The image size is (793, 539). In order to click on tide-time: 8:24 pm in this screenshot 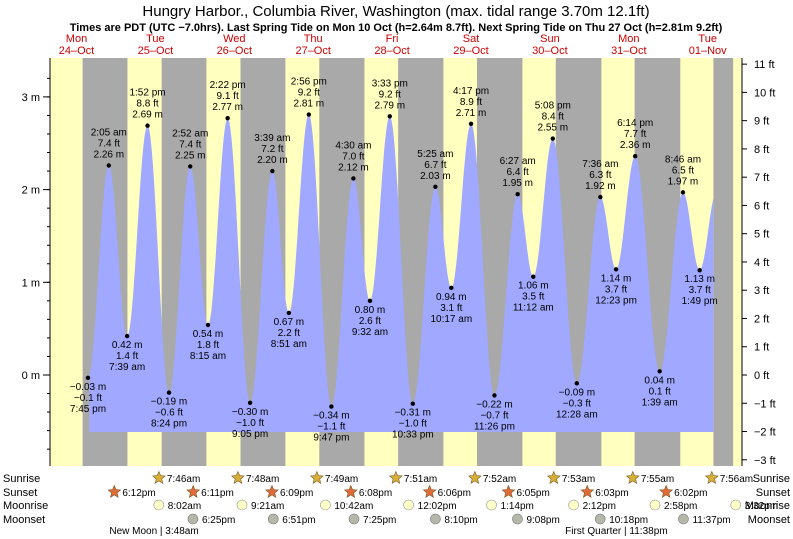, I will do `click(169, 424)`.